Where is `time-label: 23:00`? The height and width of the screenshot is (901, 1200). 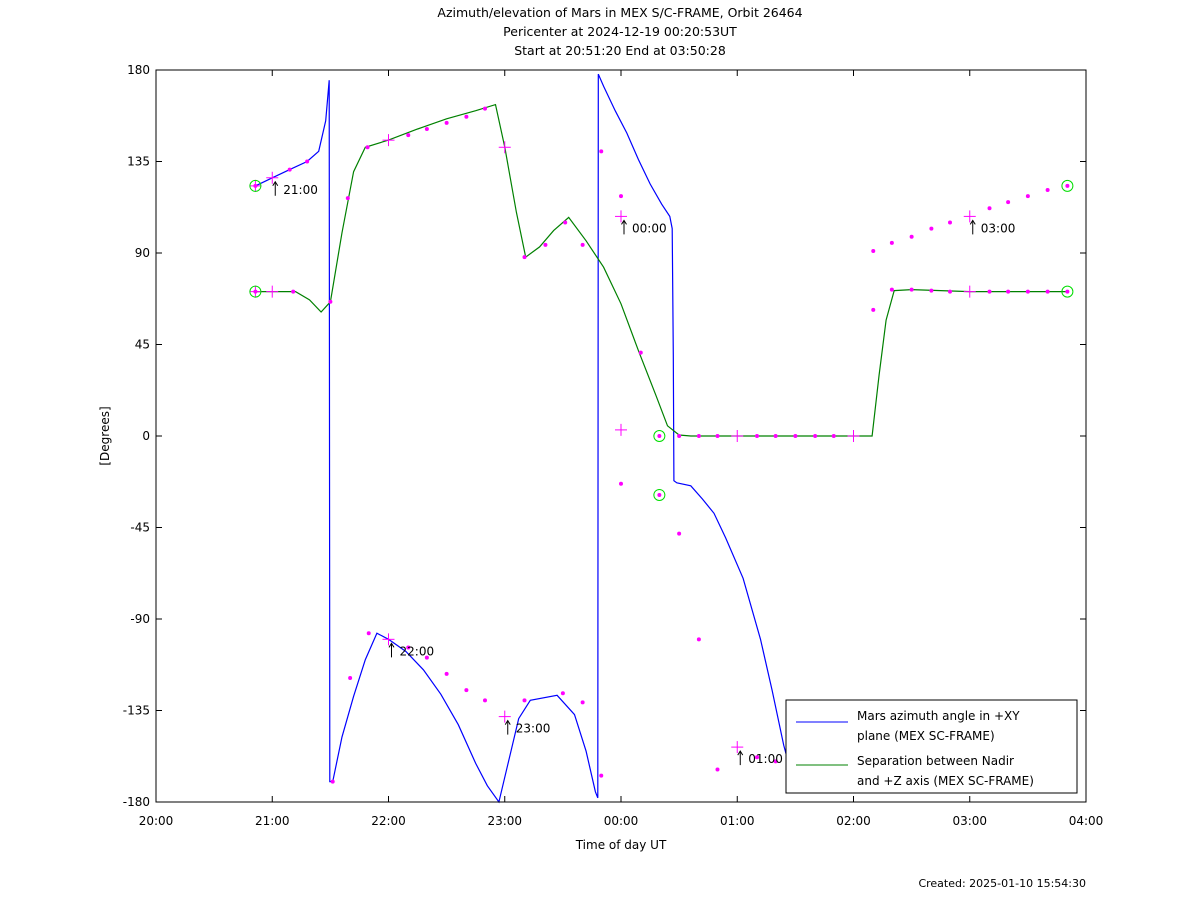
time-label: 23:00 is located at coordinates (527, 727).